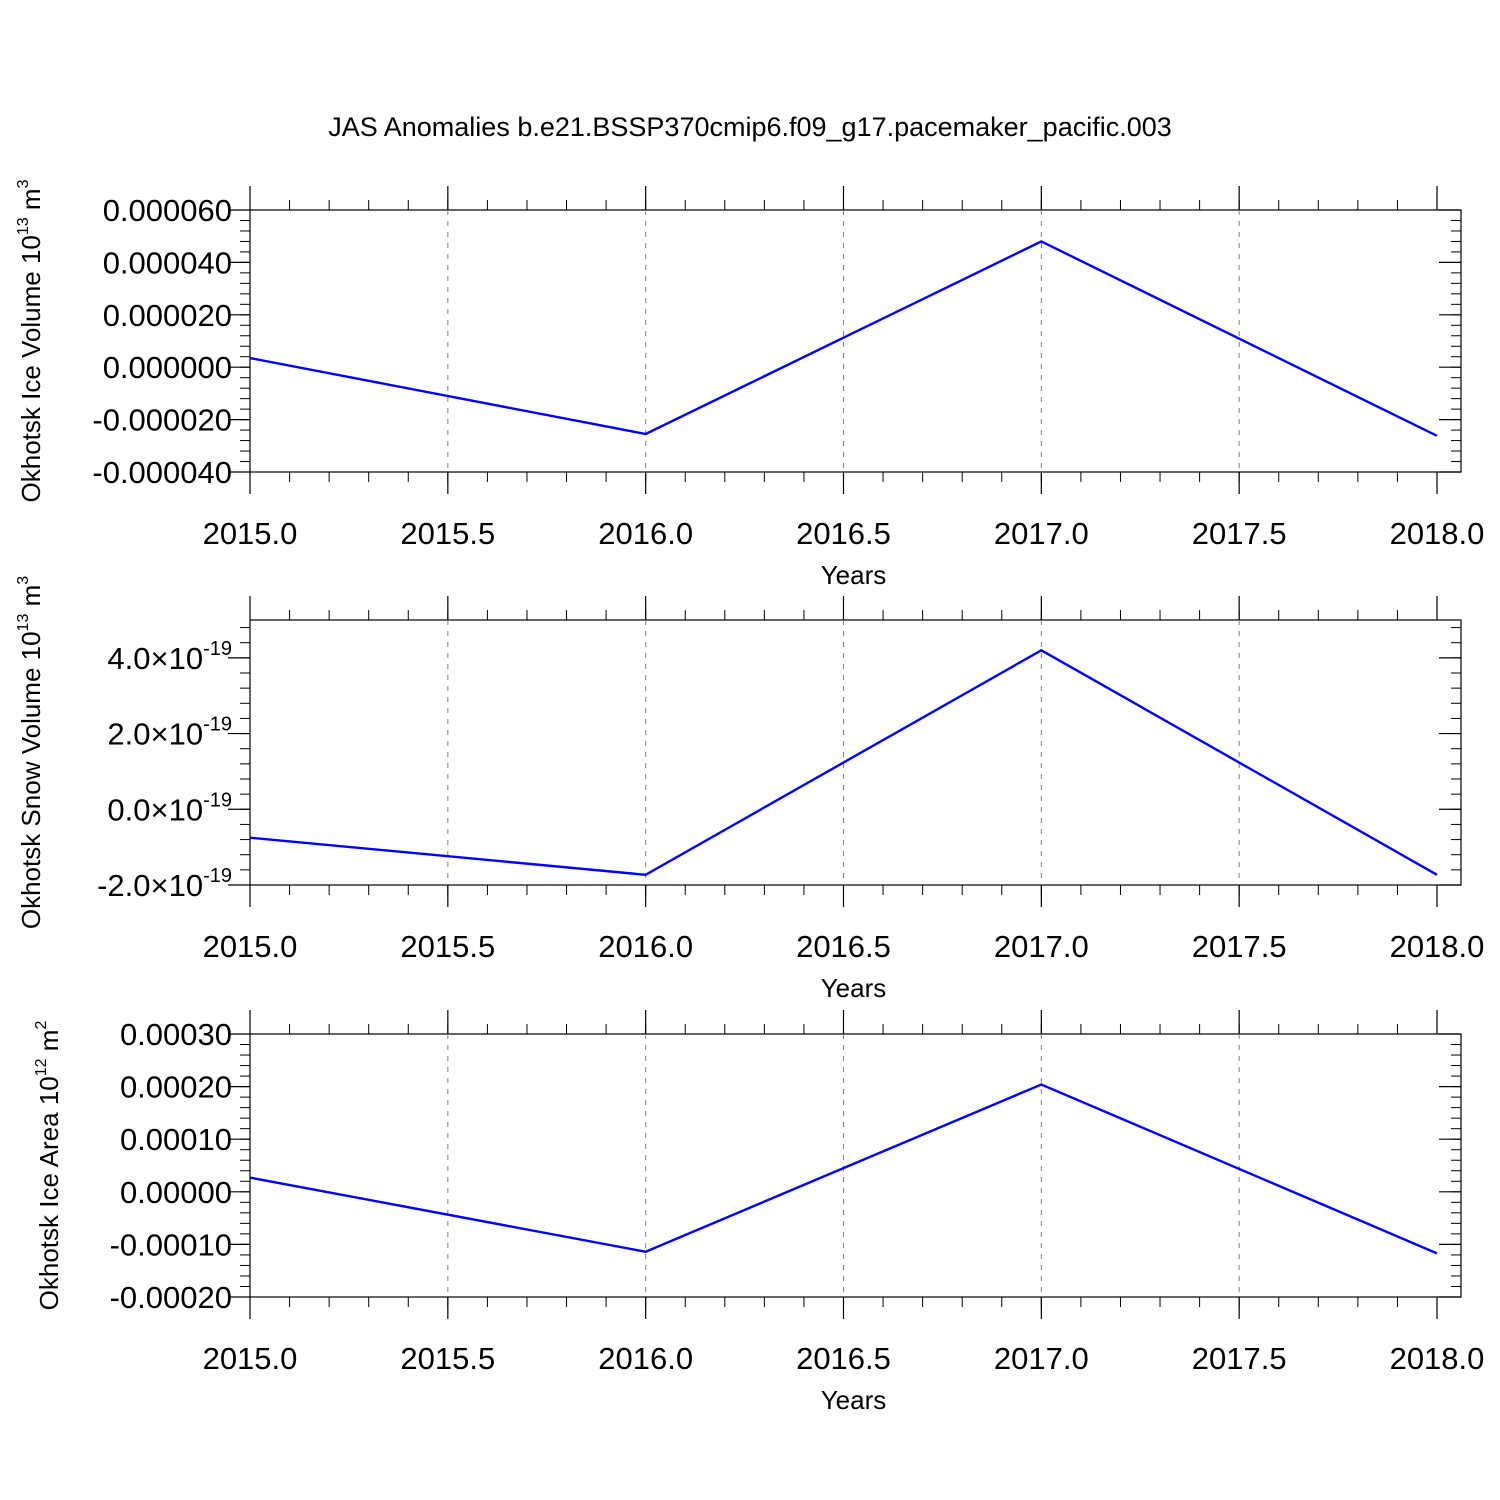 The image size is (1500, 1500). Describe the element at coordinates (167, 315) in the screenshot. I see `y-tick-label: 0.000020` at that location.